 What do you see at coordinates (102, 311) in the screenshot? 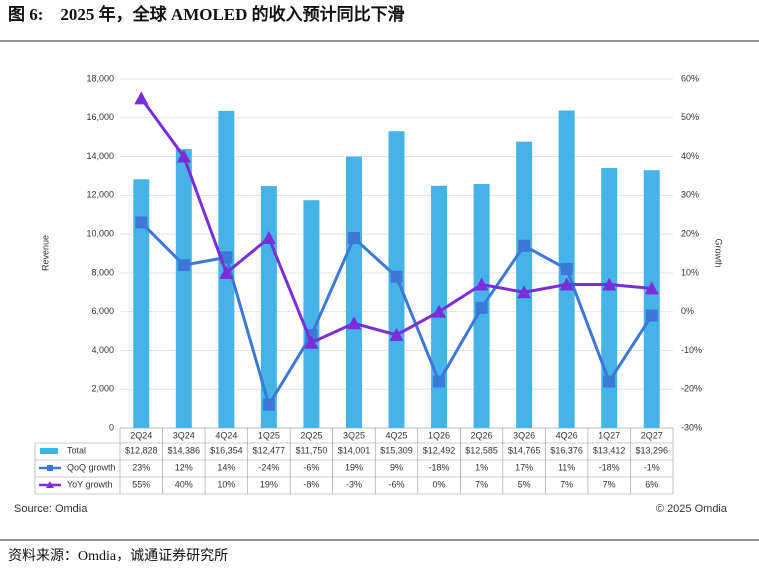
I see `y-tick-label: 6,000` at bounding box center [102, 311].